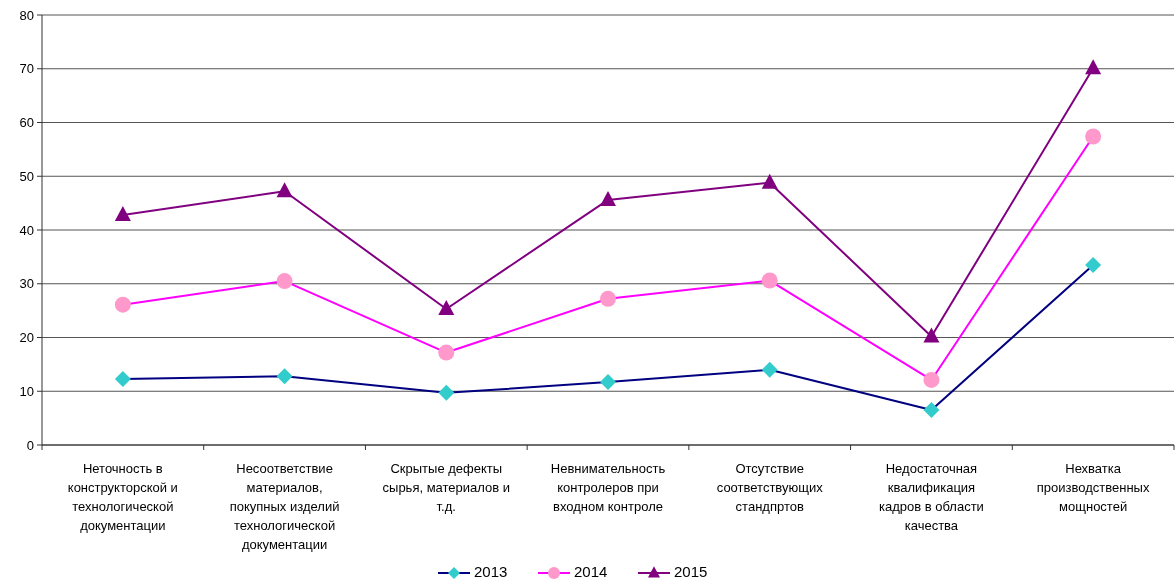 The image size is (1176, 587). I want to click on legend-label: 2015, so click(691, 571).